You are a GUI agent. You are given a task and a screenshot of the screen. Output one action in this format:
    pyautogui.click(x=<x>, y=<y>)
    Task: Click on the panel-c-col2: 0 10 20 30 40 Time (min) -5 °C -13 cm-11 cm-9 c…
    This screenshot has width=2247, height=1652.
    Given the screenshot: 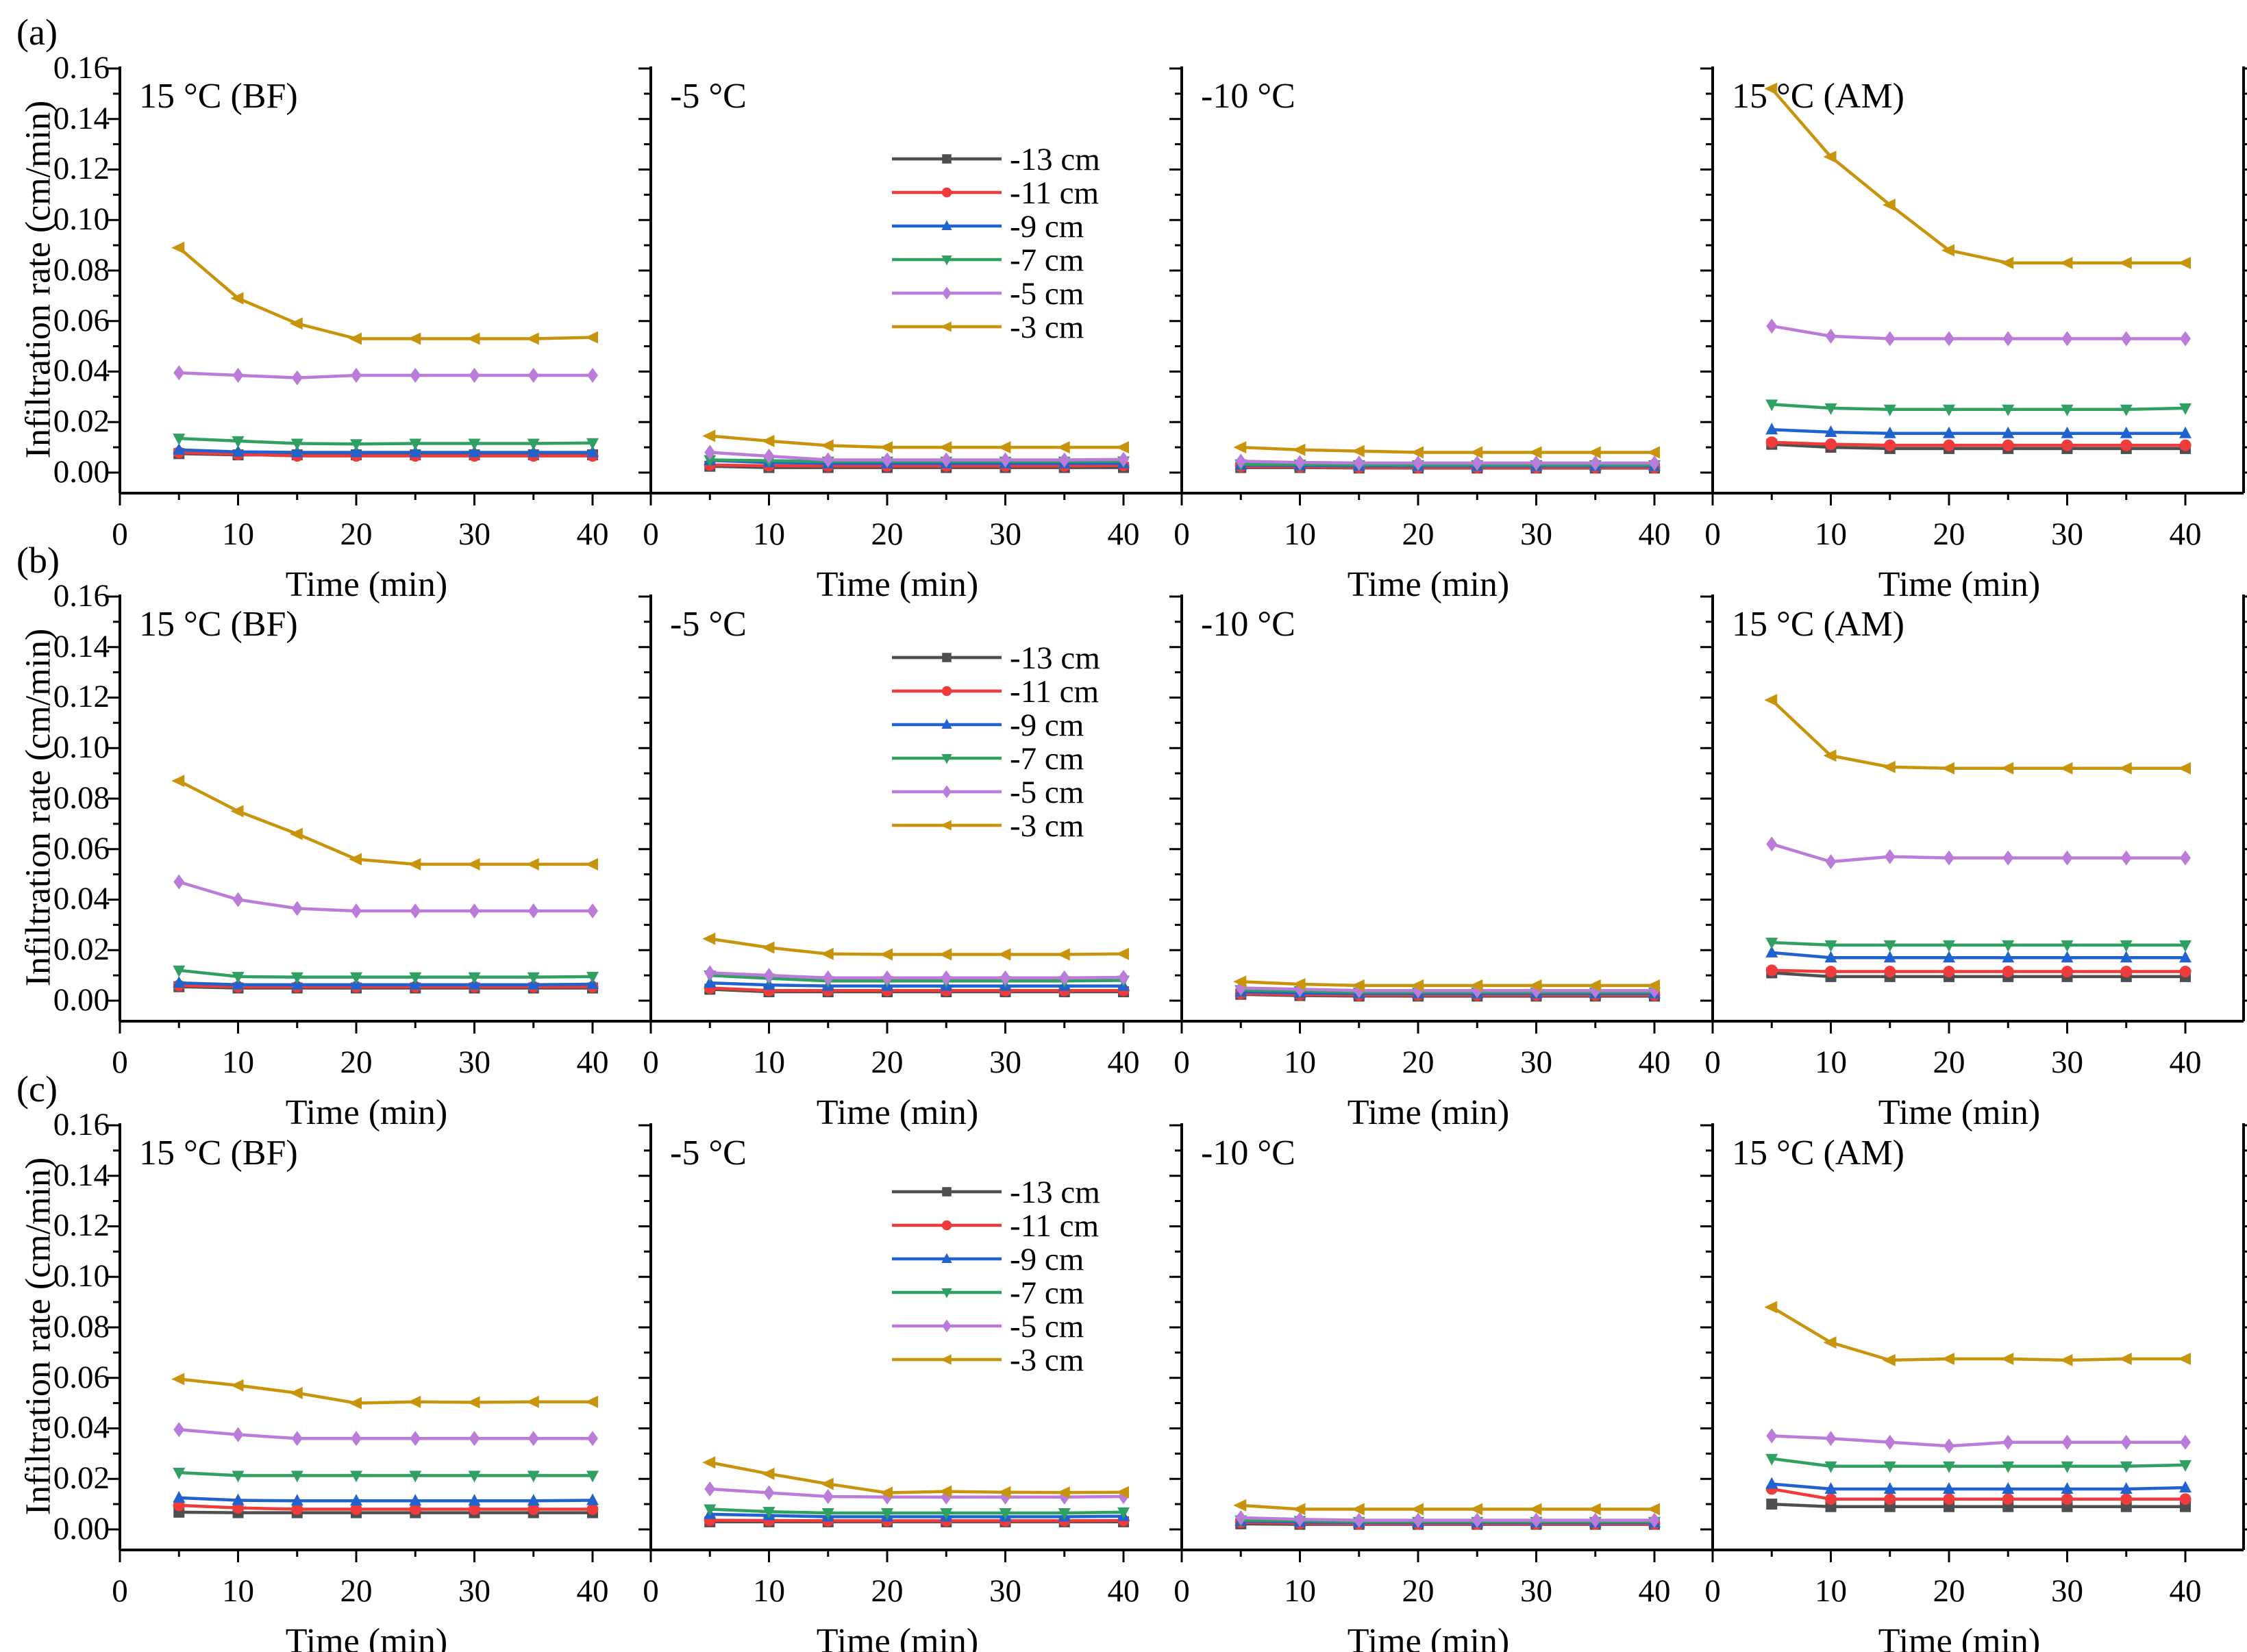 What is the action you would take?
    pyautogui.click(x=910, y=1387)
    